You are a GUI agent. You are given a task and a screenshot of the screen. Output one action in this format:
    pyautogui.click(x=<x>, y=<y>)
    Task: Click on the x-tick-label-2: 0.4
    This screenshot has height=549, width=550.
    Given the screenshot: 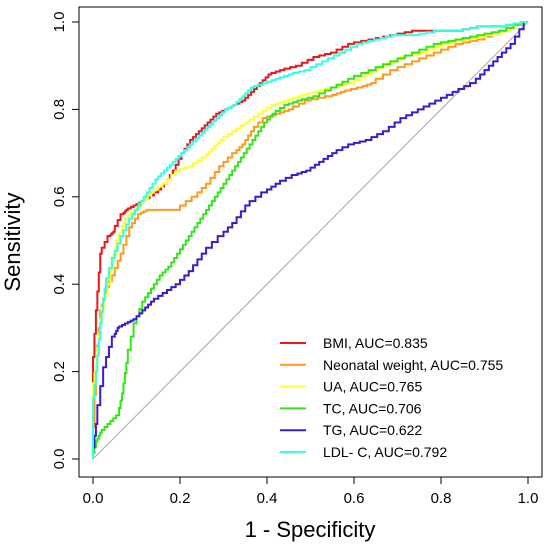 What is the action you would take?
    pyautogui.click(x=267, y=498)
    